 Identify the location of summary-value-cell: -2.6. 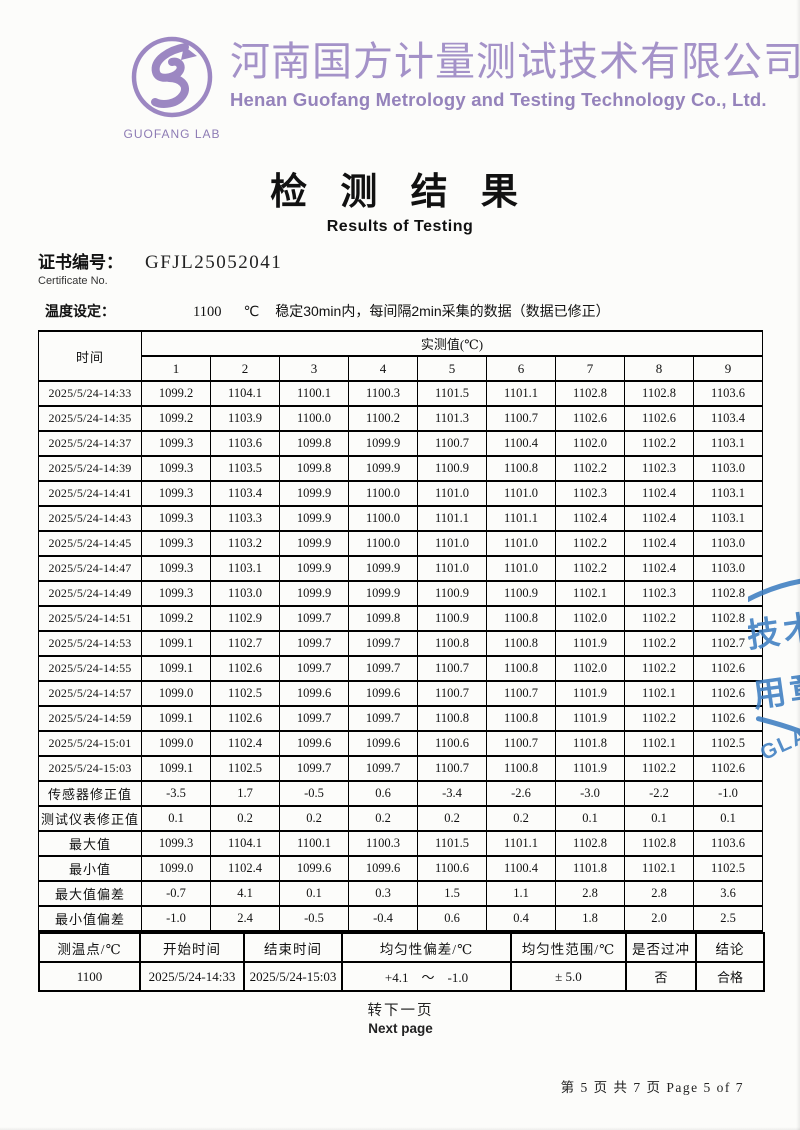
(521, 793).